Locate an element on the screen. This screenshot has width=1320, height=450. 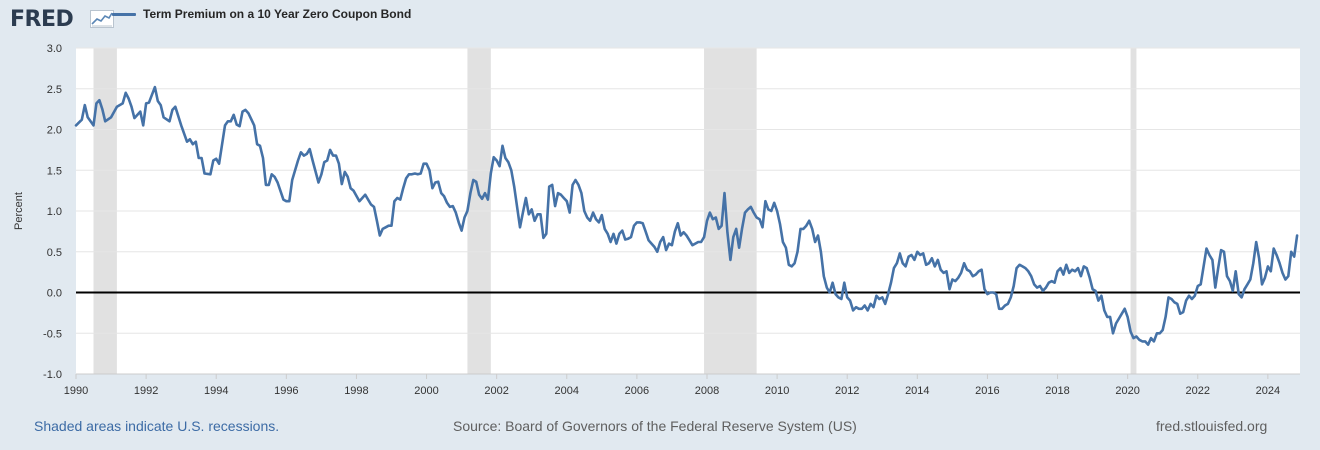
y-tick-label: -1.0 is located at coordinates (52, 375).